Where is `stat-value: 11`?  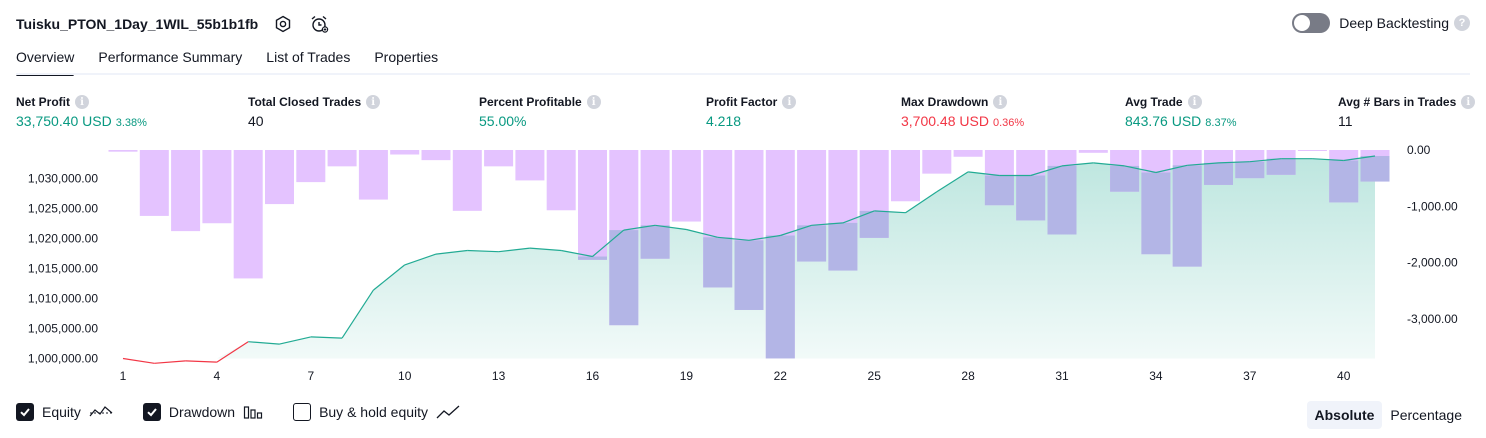
stat-value: 11 is located at coordinates (1345, 121).